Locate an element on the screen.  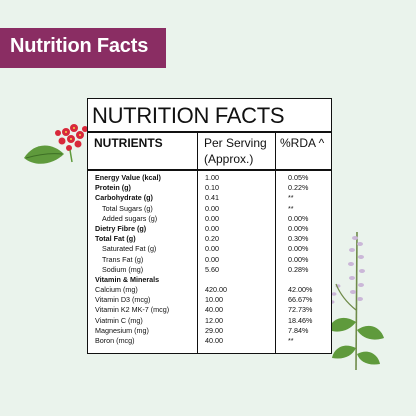
nutrition-facts-banner: Nutrition Facts is located at coordinates (83, 48).